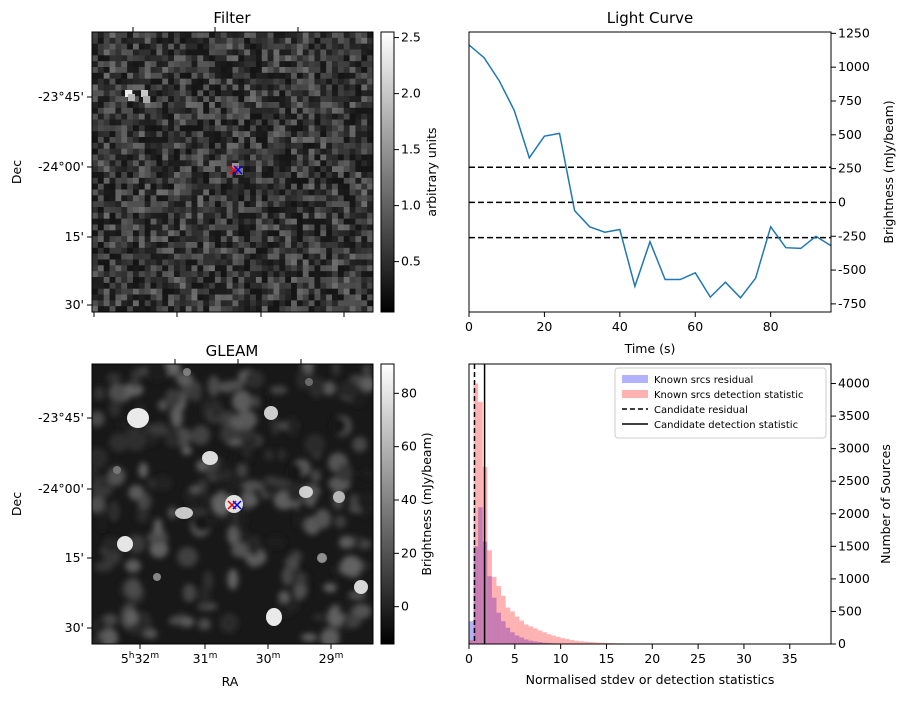  What do you see at coordinates (231, 502) in the screenshot?
I see `gleam-image` at bounding box center [231, 502].